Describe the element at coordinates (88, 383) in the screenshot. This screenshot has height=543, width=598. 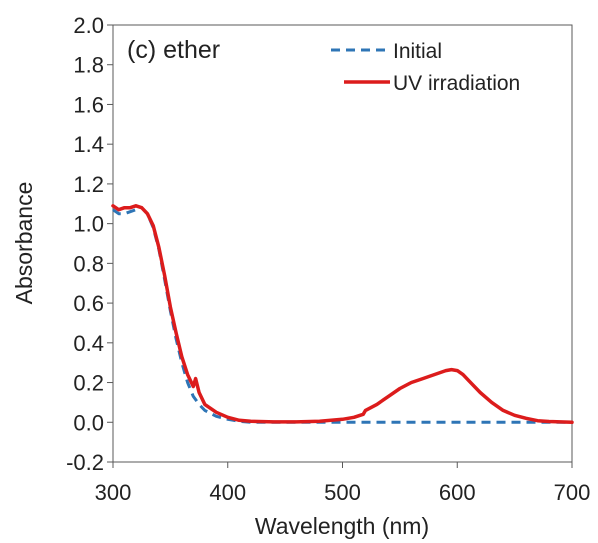
I see `y-tick-label: 0.2` at that location.